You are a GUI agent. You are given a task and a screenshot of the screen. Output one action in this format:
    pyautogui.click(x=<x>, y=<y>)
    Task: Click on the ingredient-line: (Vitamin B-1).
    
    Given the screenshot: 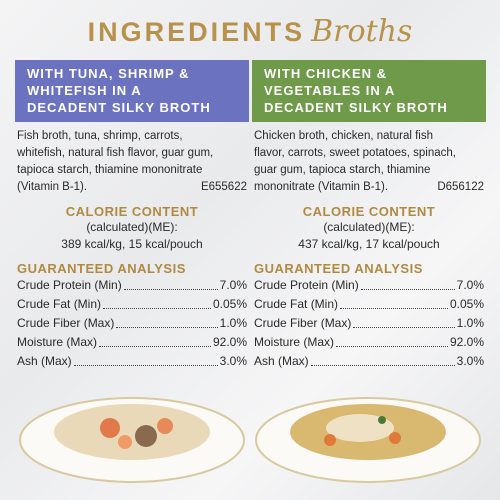 What is the action you would take?
    pyautogui.click(x=52, y=187)
    